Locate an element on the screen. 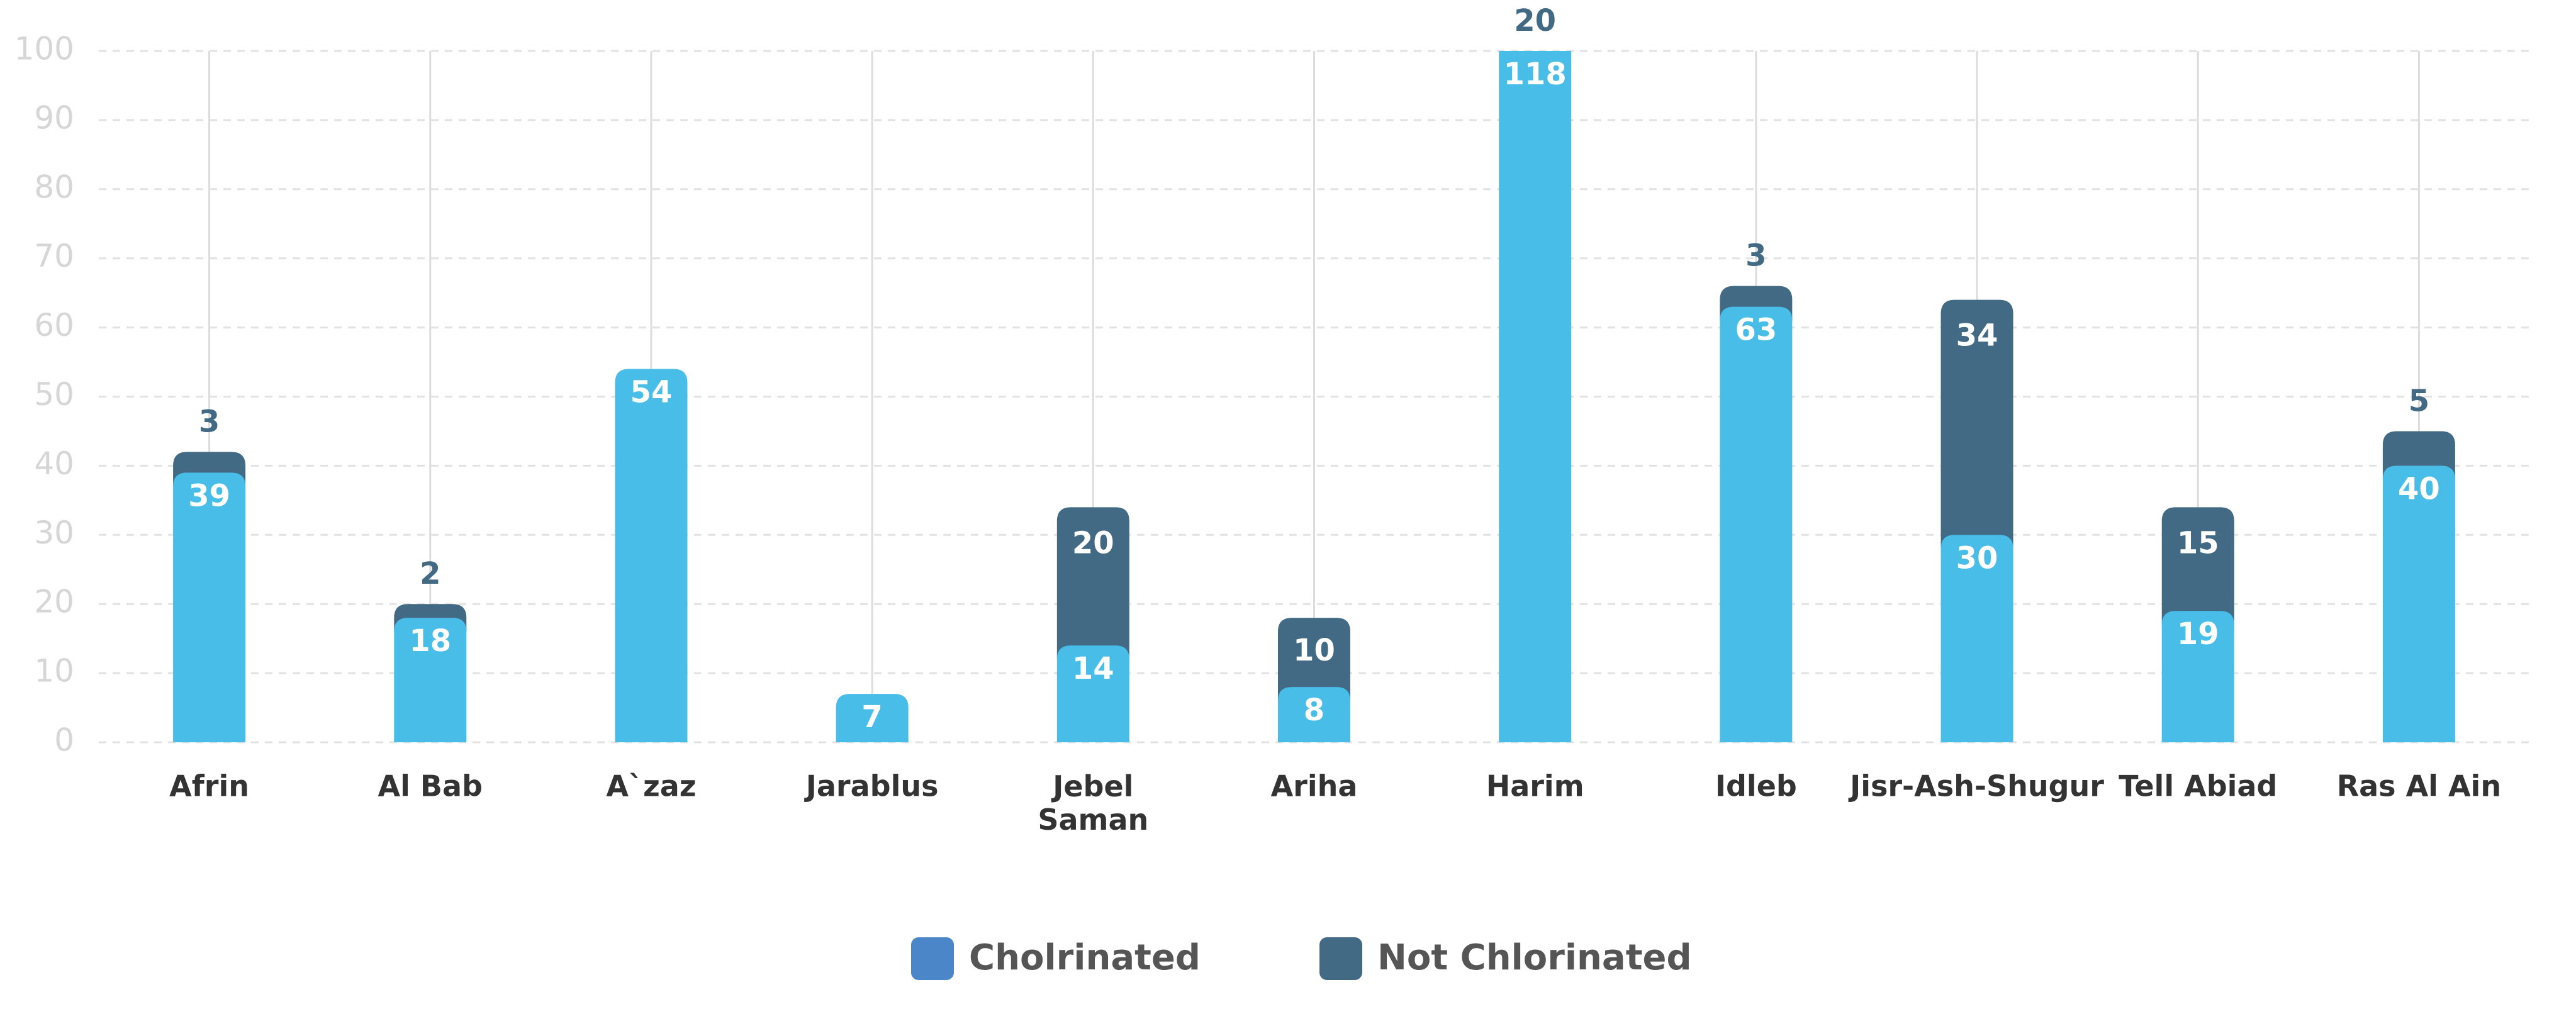 The width and height of the screenshot is (2576, 1009). legend-label: Cholrinated is located at coordinates (1085, 958).